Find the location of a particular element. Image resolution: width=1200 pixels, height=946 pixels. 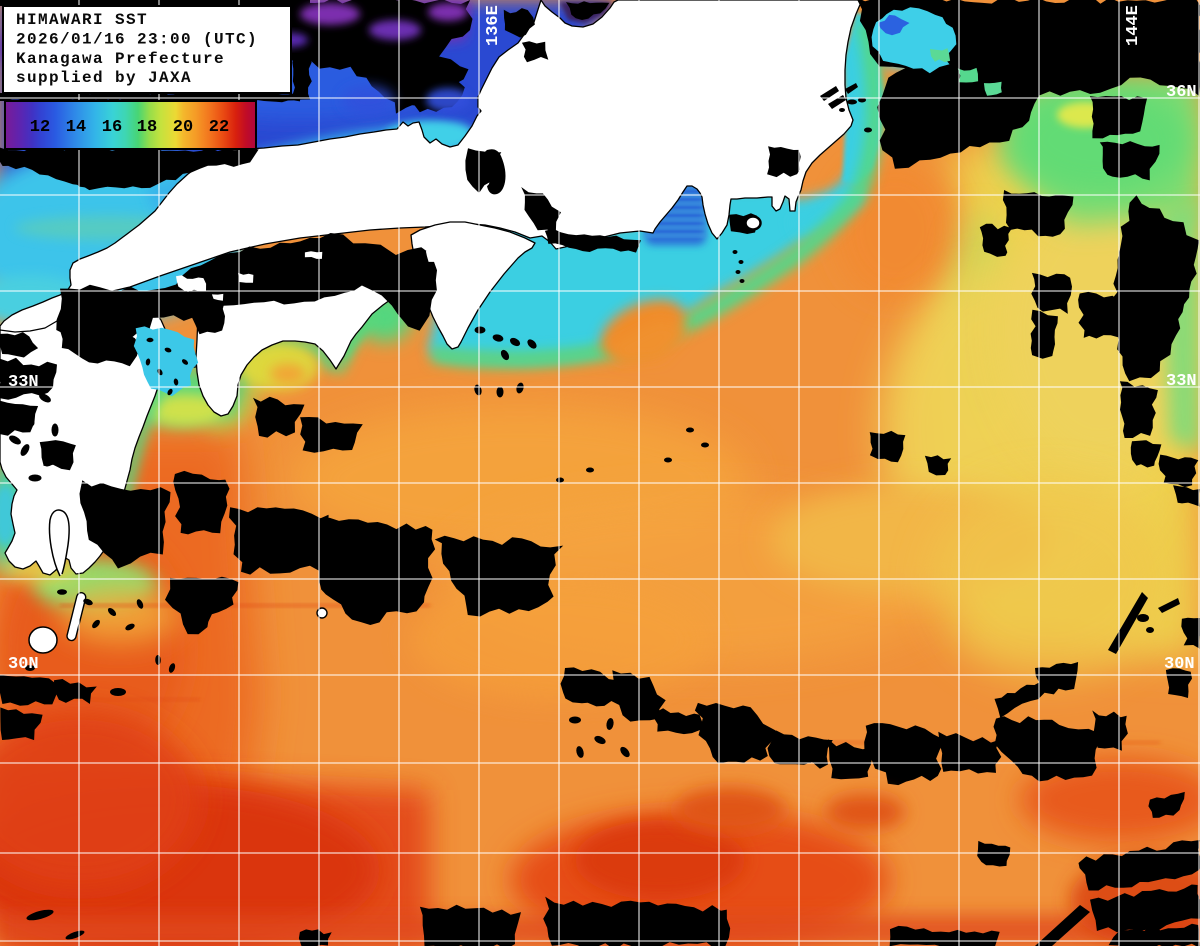

svg-text: 22 is located at coordinates (219, 127).